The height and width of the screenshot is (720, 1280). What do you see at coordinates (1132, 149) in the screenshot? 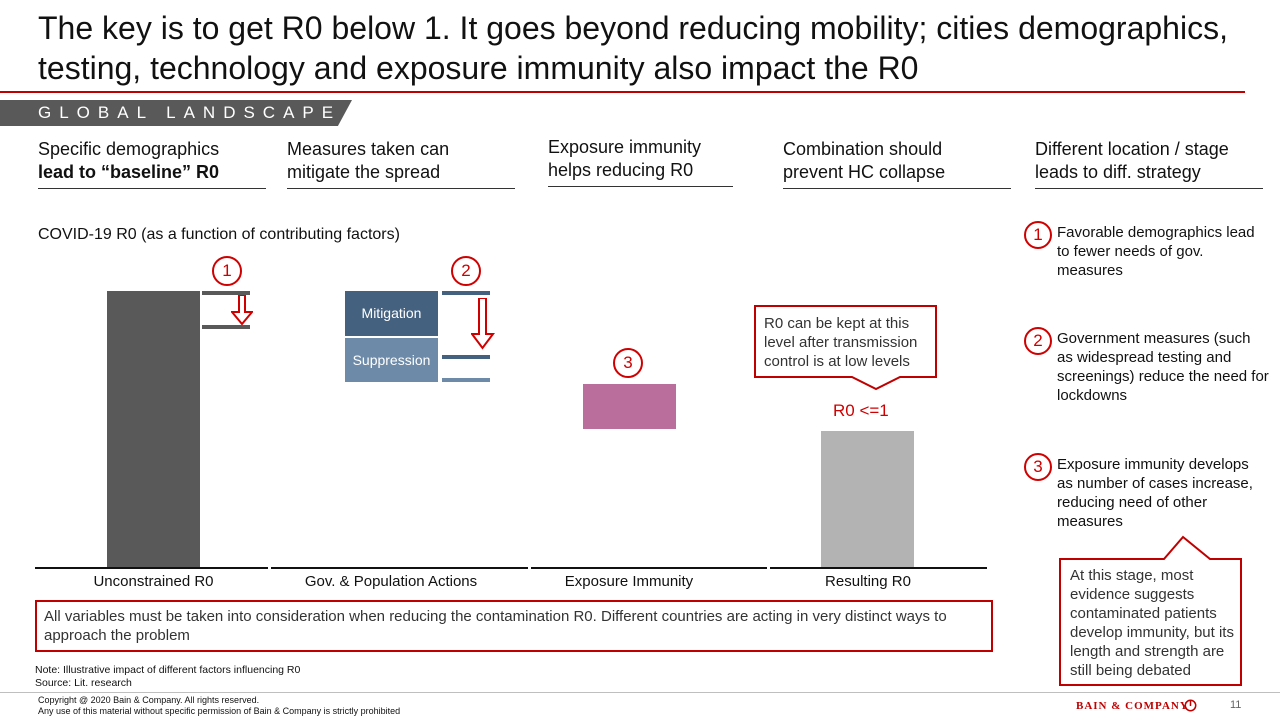
I see `column-header-line1: Different location / stage` at bounding box center [1132, 149].